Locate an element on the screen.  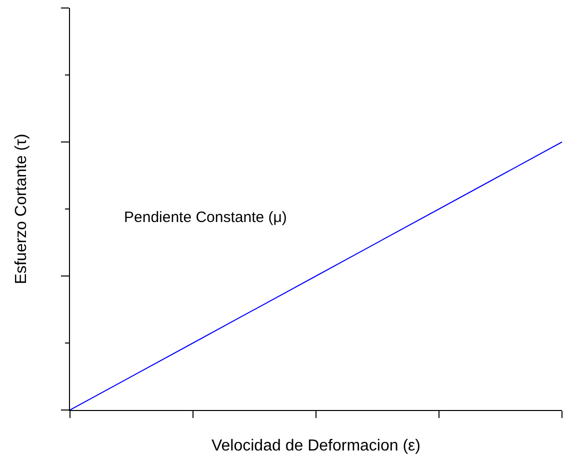
y-axis-title: Esfuerzo Cortante (τ) is located at coordinates (21, 209).